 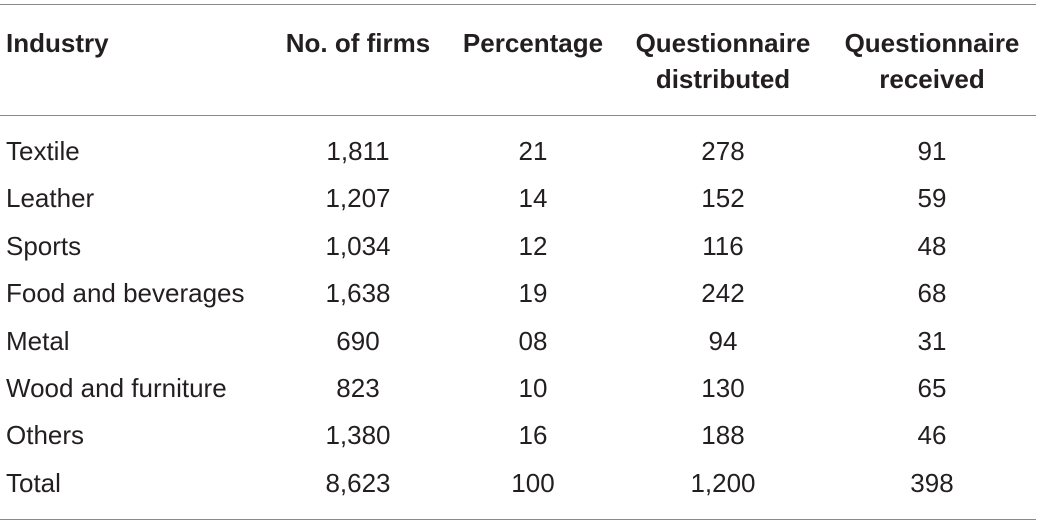 I want to click on table-row-wood-and-furniture: Wood and furniture 823 10 130 65, so click(x=518, y=388).